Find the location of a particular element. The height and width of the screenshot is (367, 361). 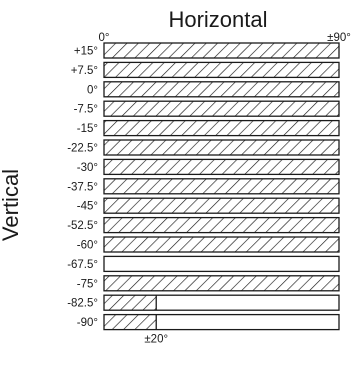

row-tick-label: -82.5° is located at coordinates (82, 304).